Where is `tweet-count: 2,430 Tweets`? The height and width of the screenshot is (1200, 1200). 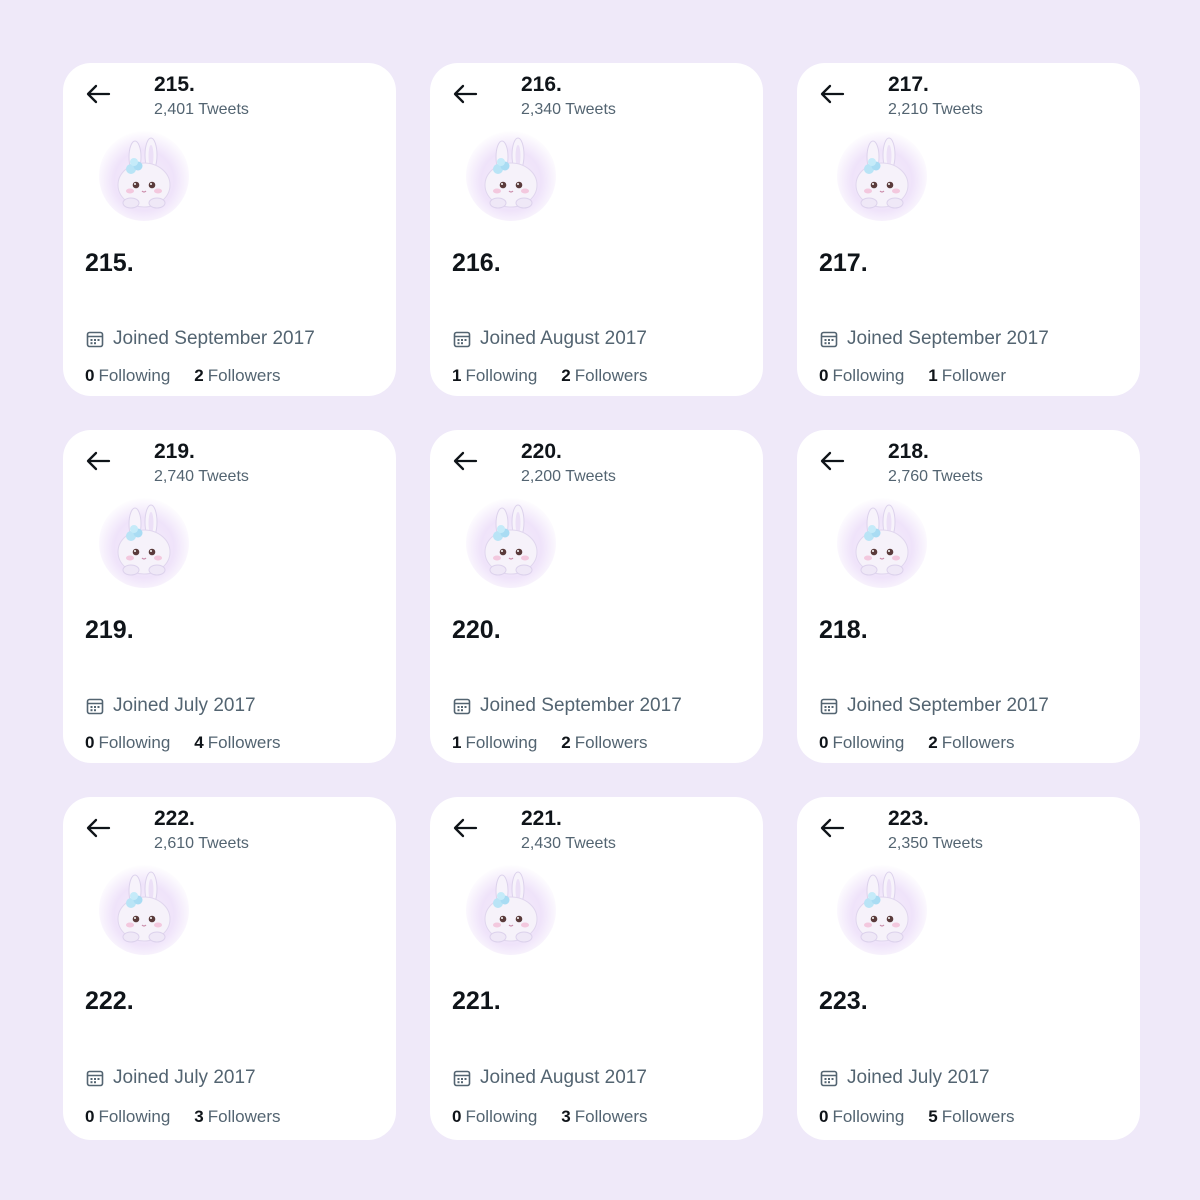 tweet-count: 2,430 Tweets is located at coordinates (568, 843).